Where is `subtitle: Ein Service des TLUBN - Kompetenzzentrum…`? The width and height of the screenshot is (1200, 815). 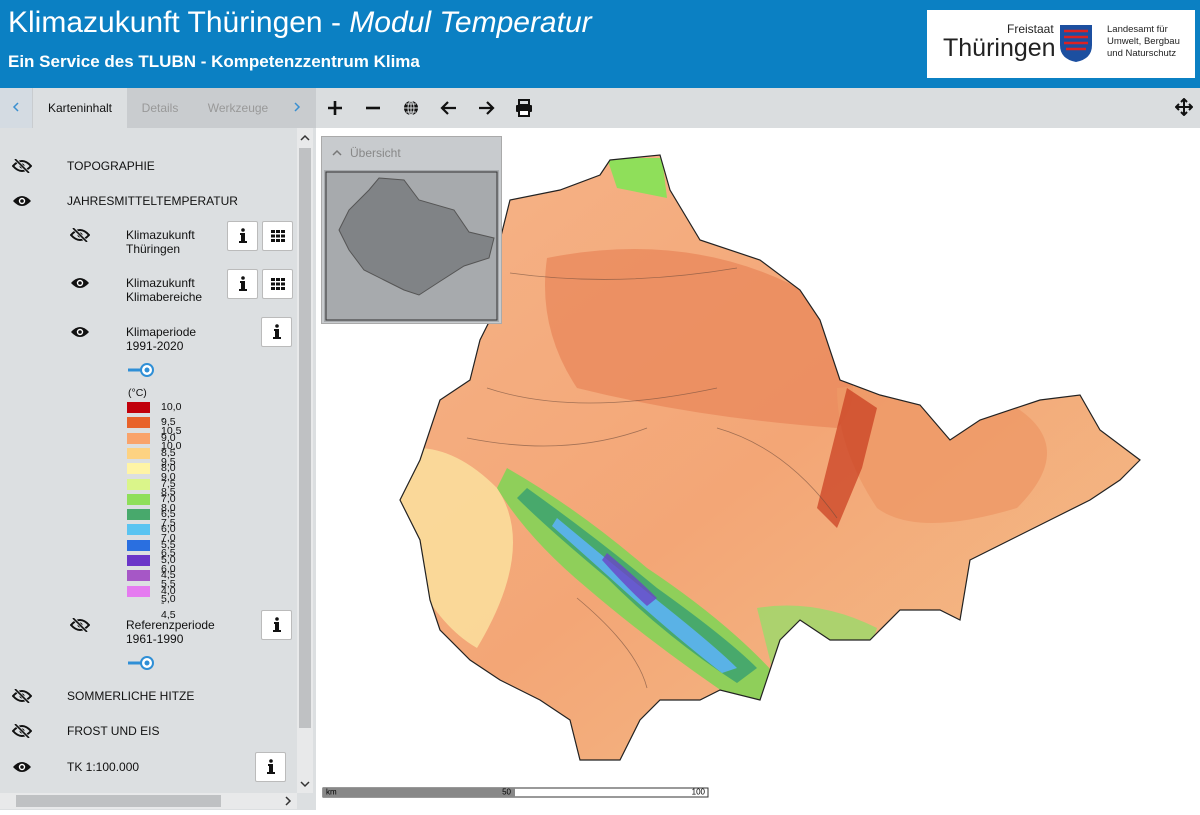 subtitle: Ein Service des TLUBN - Kompetenzzentrum… is located at coordinates (214, 61).